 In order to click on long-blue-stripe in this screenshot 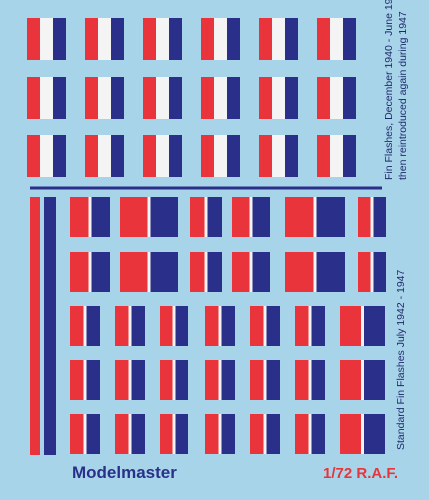, I will do `click(50, 326)`.